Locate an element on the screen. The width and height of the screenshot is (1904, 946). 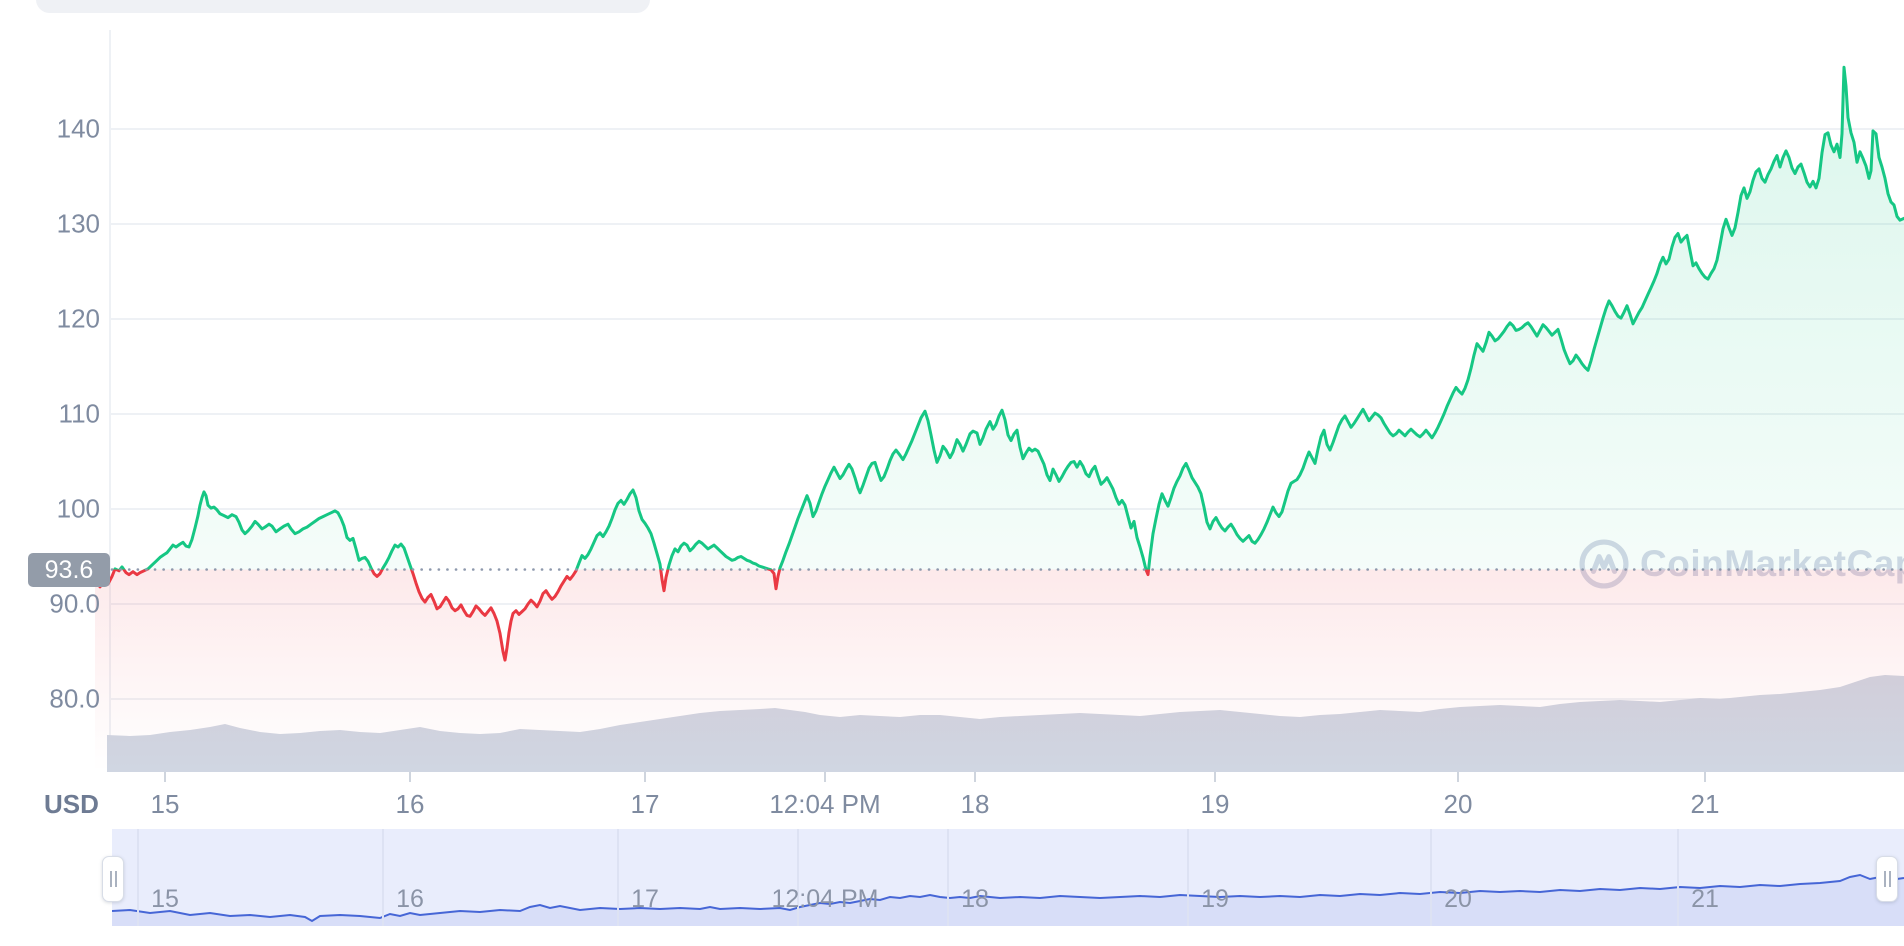
navigator-right-handle is located at coordinates (1887, 879).